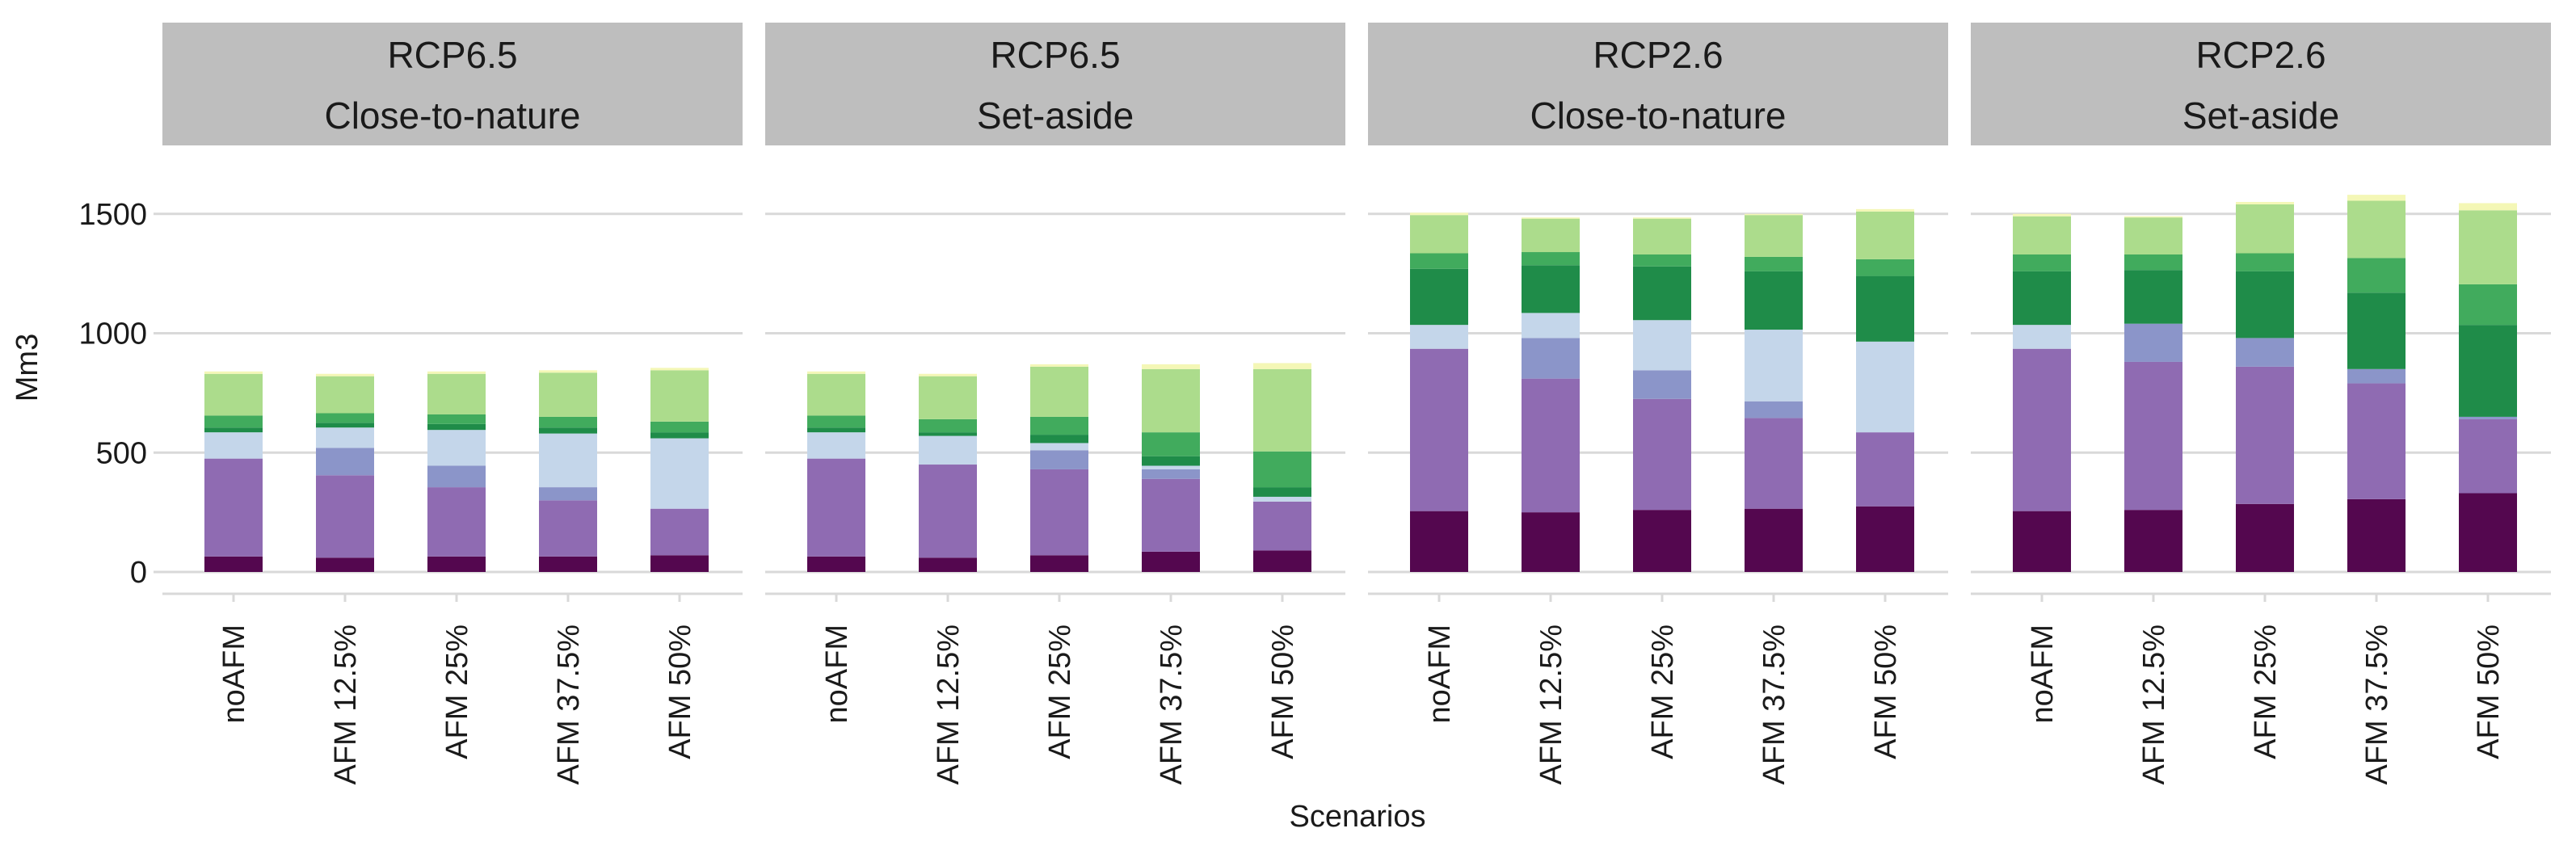  What do you see at coordinates (1439, 429) in the screenshot?
I see `bar-segment-p2-c0-s1` at bounding box center [1439, 429].